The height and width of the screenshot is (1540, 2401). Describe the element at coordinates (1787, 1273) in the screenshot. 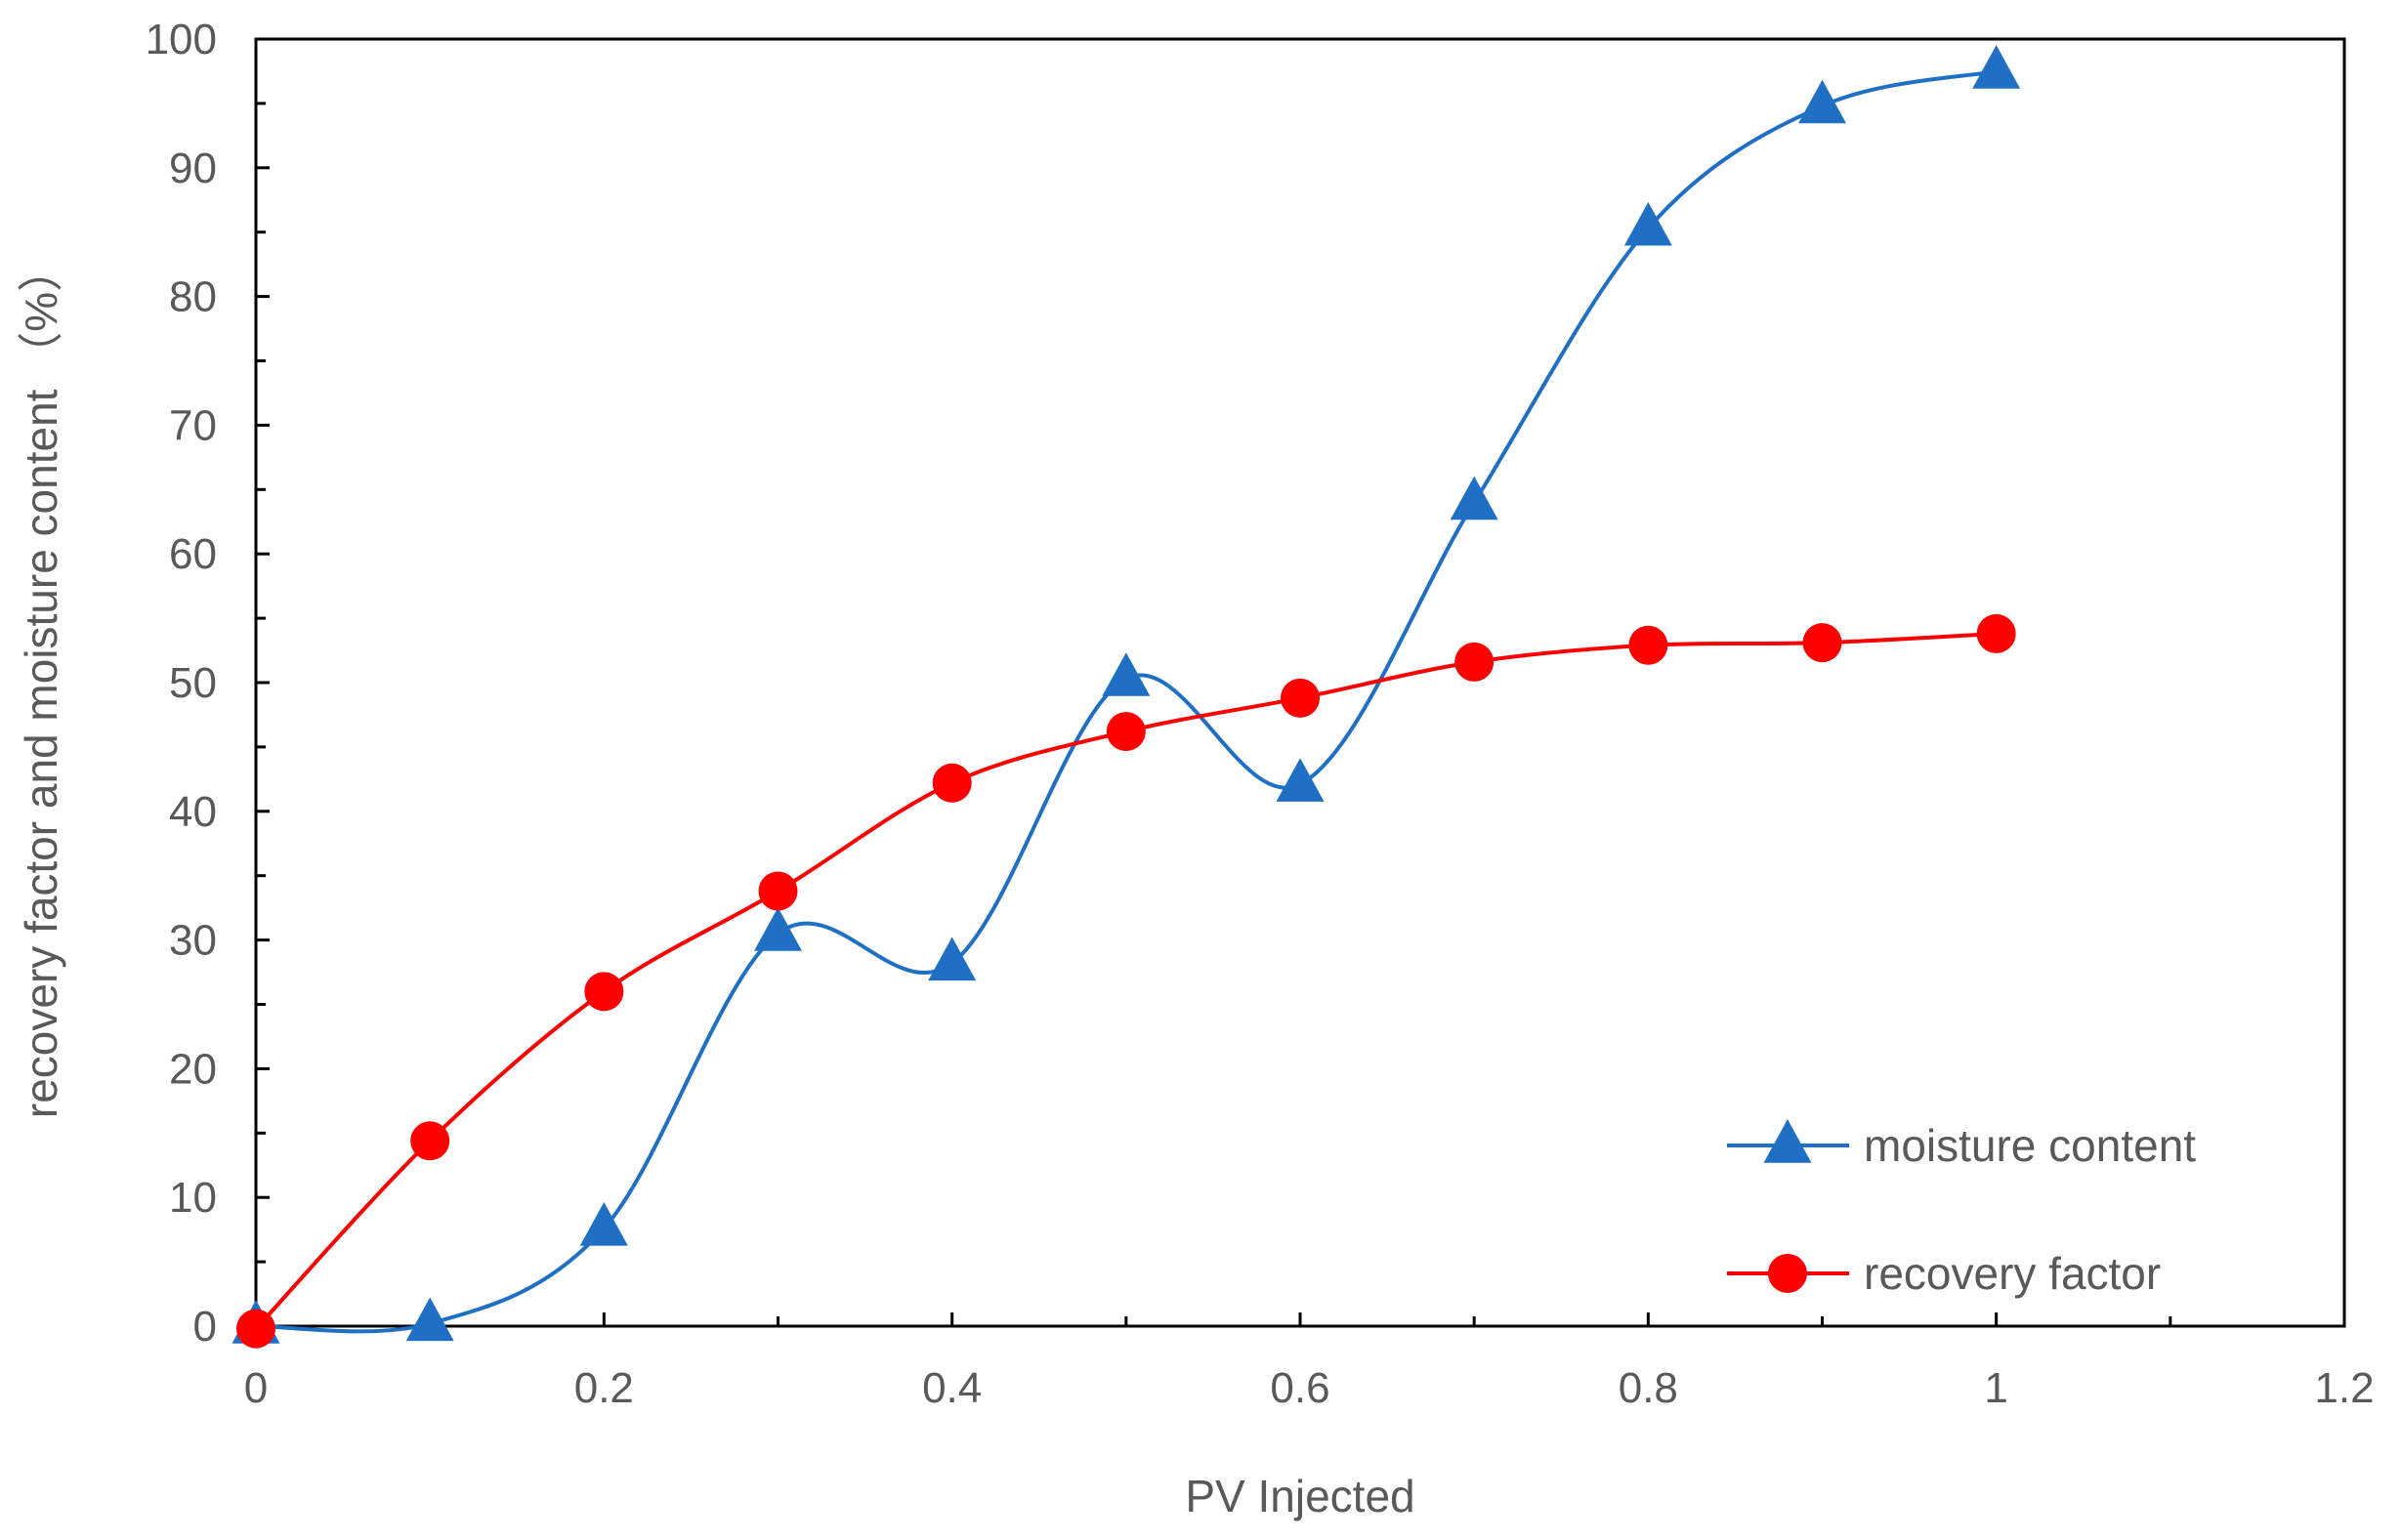

I see `legend-circle-marker` at that location.